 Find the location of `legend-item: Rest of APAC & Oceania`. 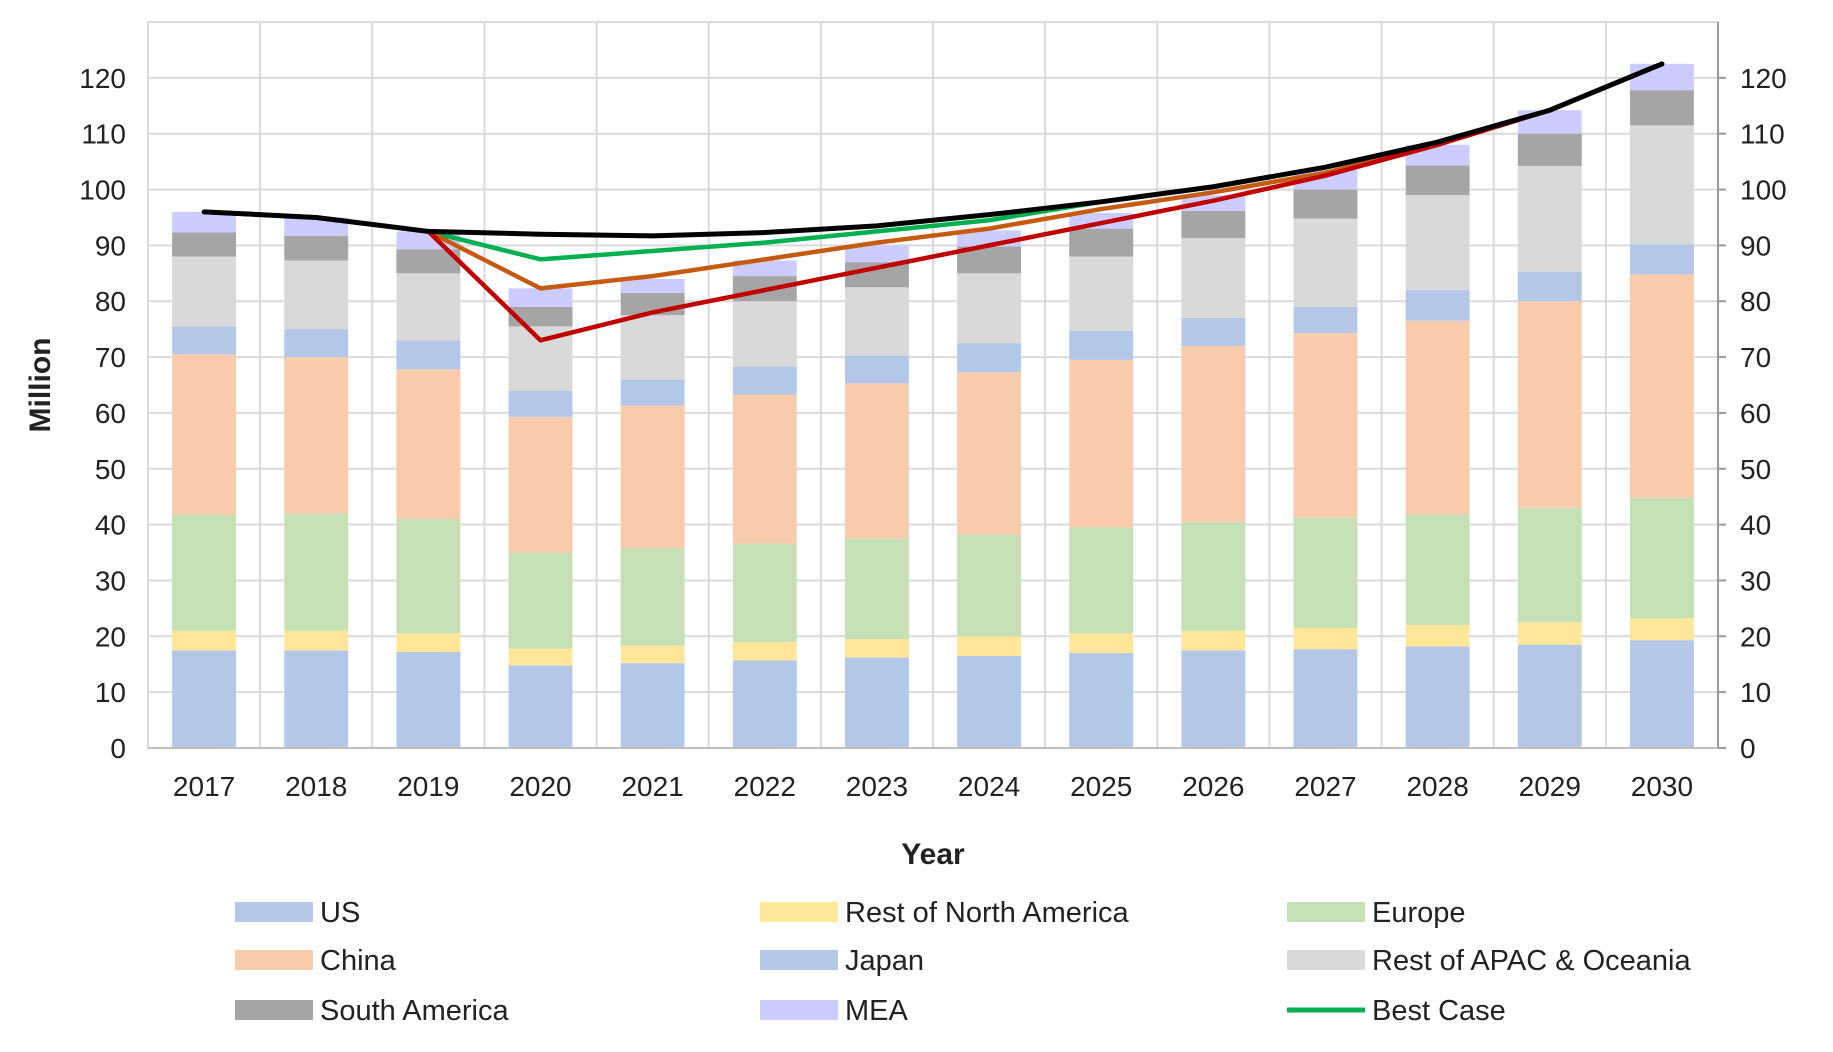

legend-item: Rest of APAC & Oceania is located at coordinates (1489, 961).